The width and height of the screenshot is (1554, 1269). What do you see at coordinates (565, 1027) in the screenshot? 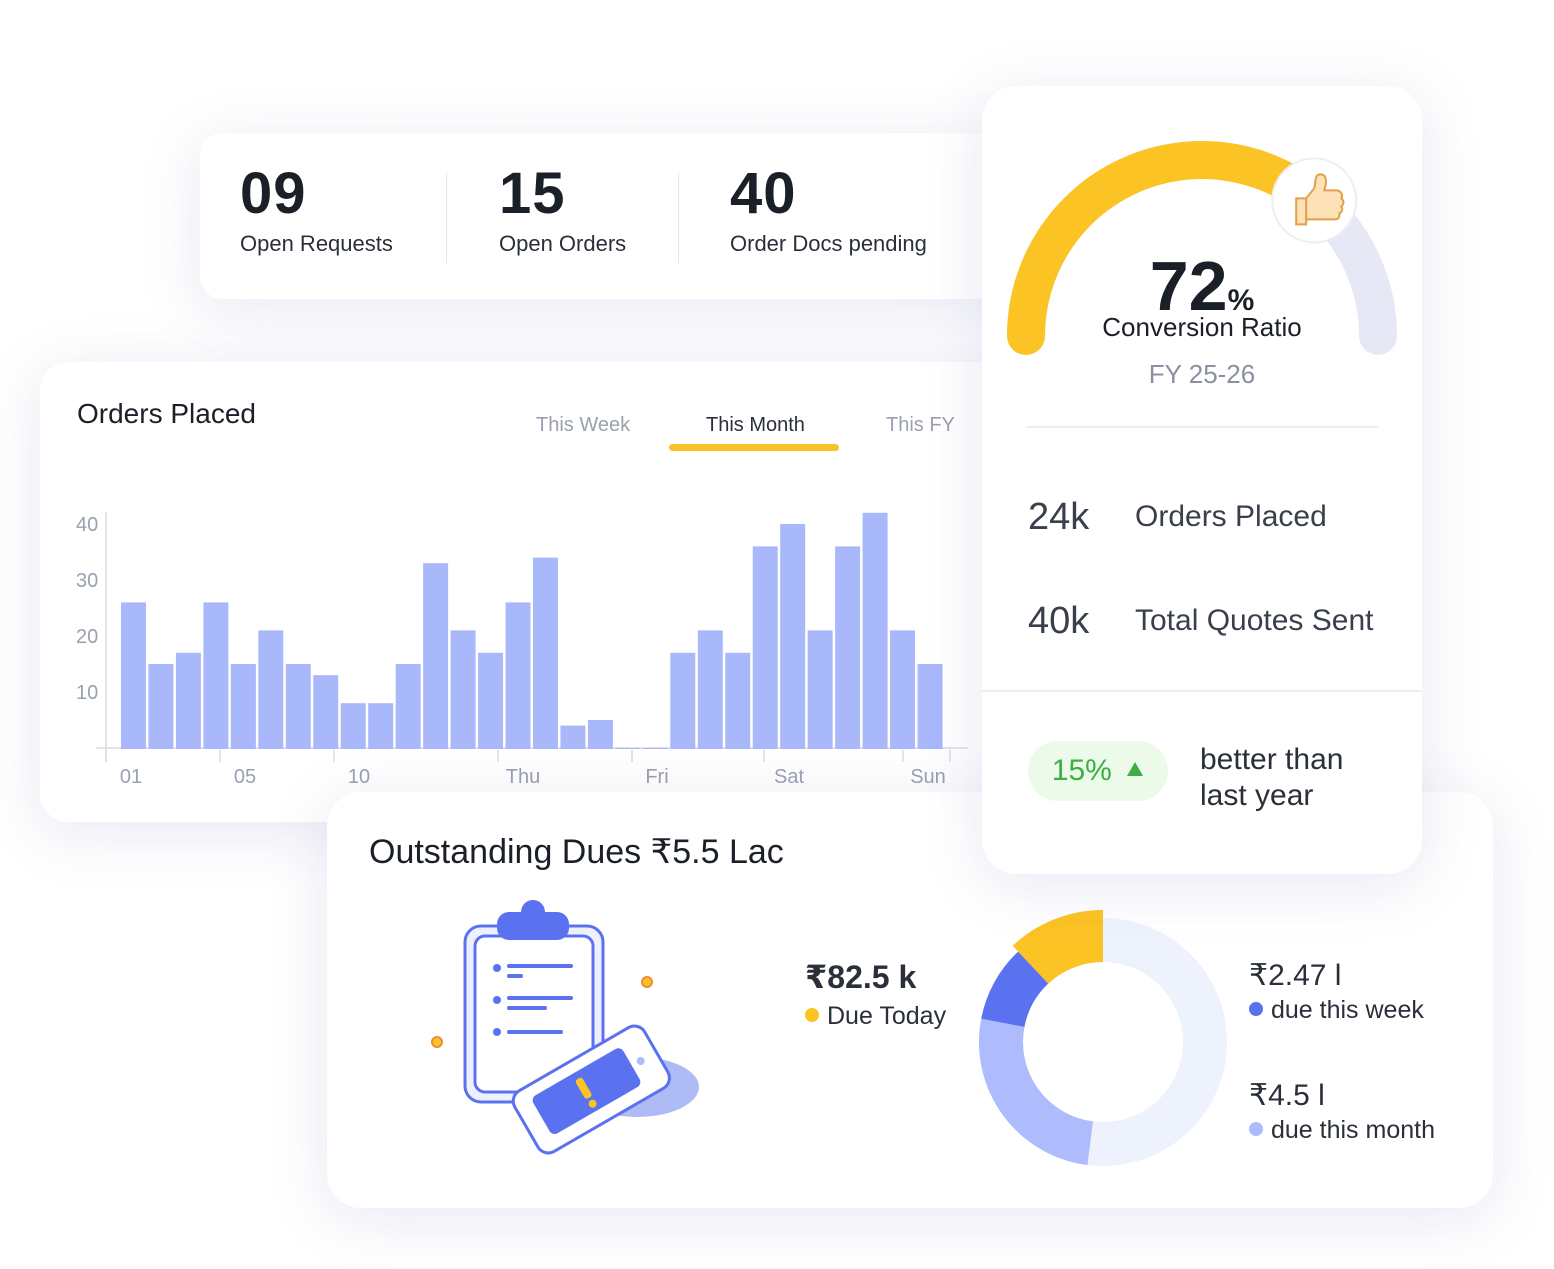
I see `clipboard-payment-illustration` at bounding box center [565, 1027].